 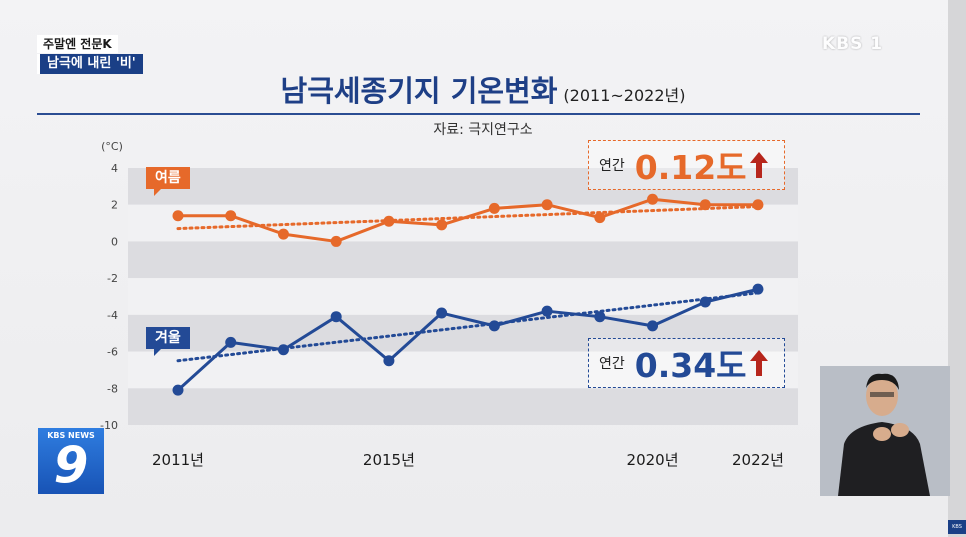 I want to click on y-tick-label: -2, so click(x=112, y=278).